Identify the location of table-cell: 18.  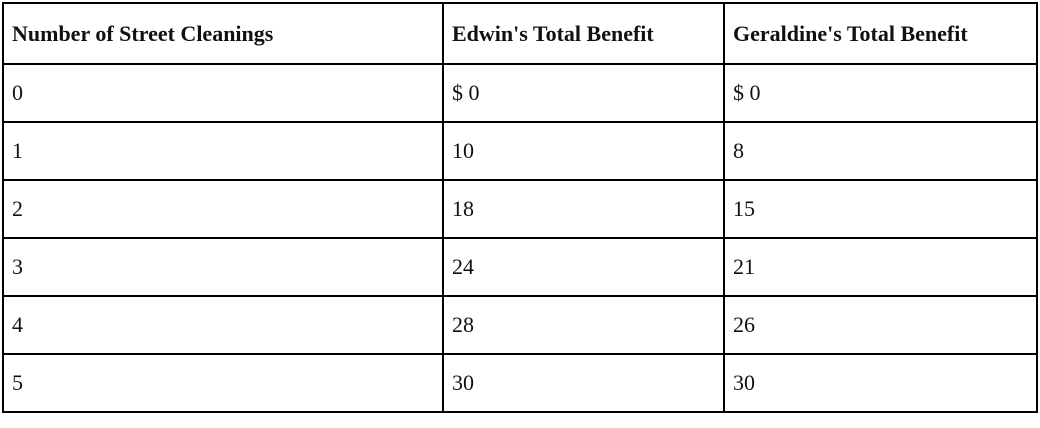
(583, 209).